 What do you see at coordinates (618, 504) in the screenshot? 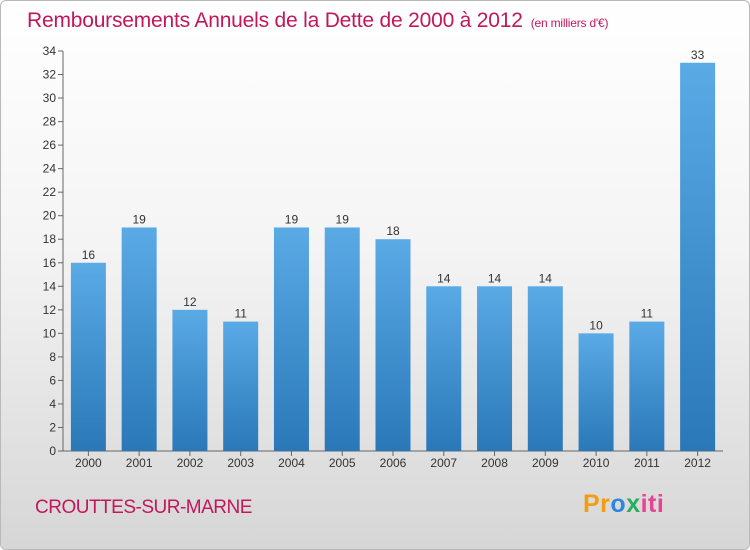
I see `logo-part-2: o` at bounding box center [618, 504].